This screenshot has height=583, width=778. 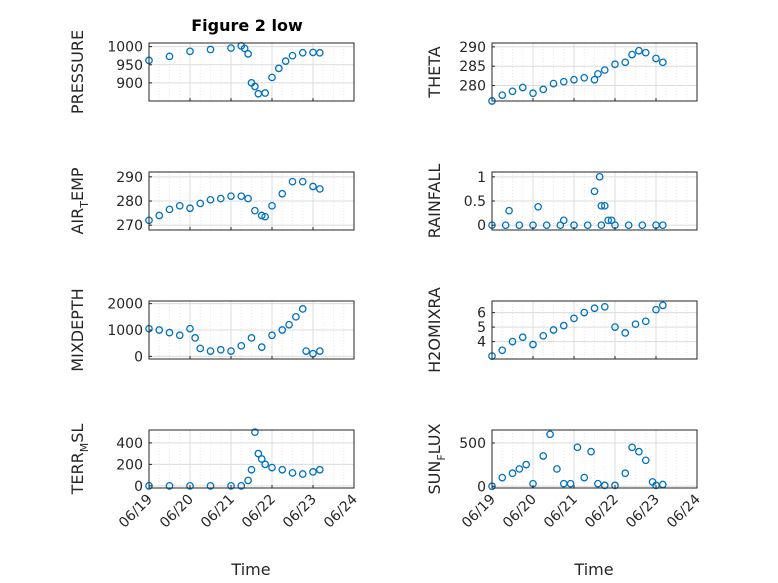 I want to click on y-tick-label: 5, so click(x=481, y=328).